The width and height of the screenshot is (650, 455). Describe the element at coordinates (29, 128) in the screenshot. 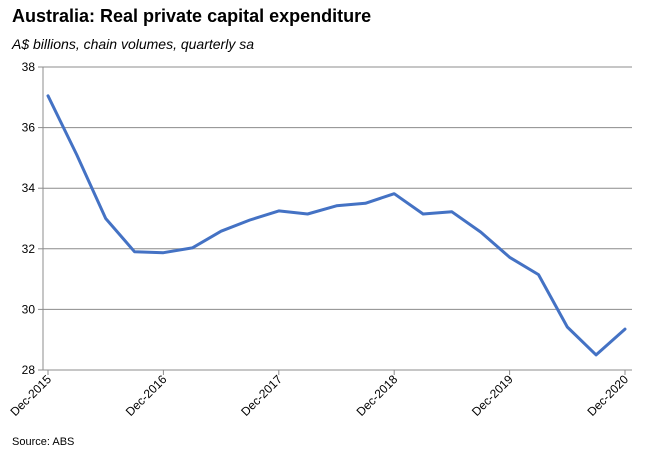

I see `y-tick-label-36: 36` at that location.